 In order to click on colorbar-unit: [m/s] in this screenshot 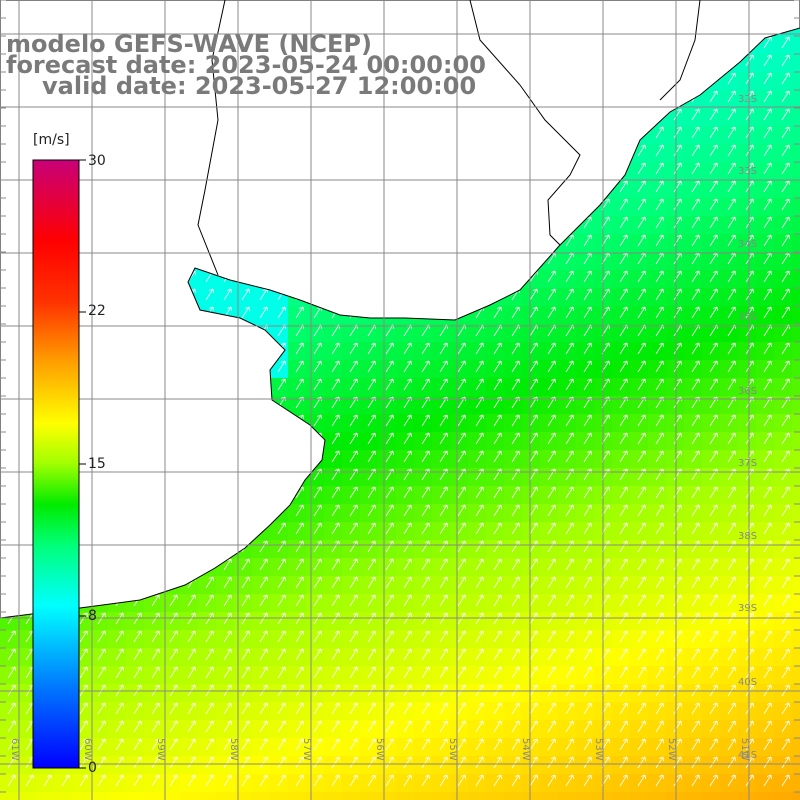, I will do `click(51, 140)`.